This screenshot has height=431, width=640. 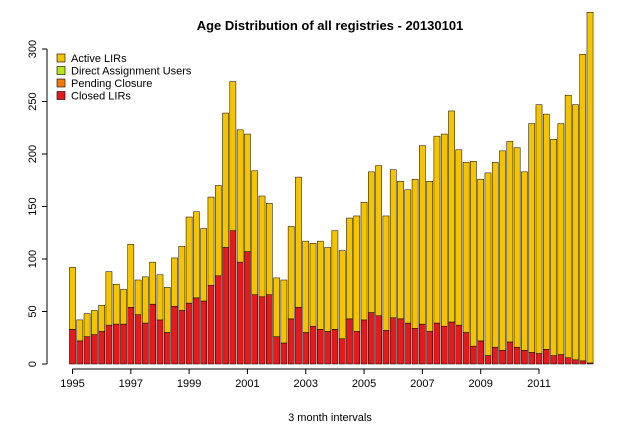 What do you see at coordinates (33, 154) in the screenshot?
I see `y-tick-label: 200` at bounding box center [33, 154].